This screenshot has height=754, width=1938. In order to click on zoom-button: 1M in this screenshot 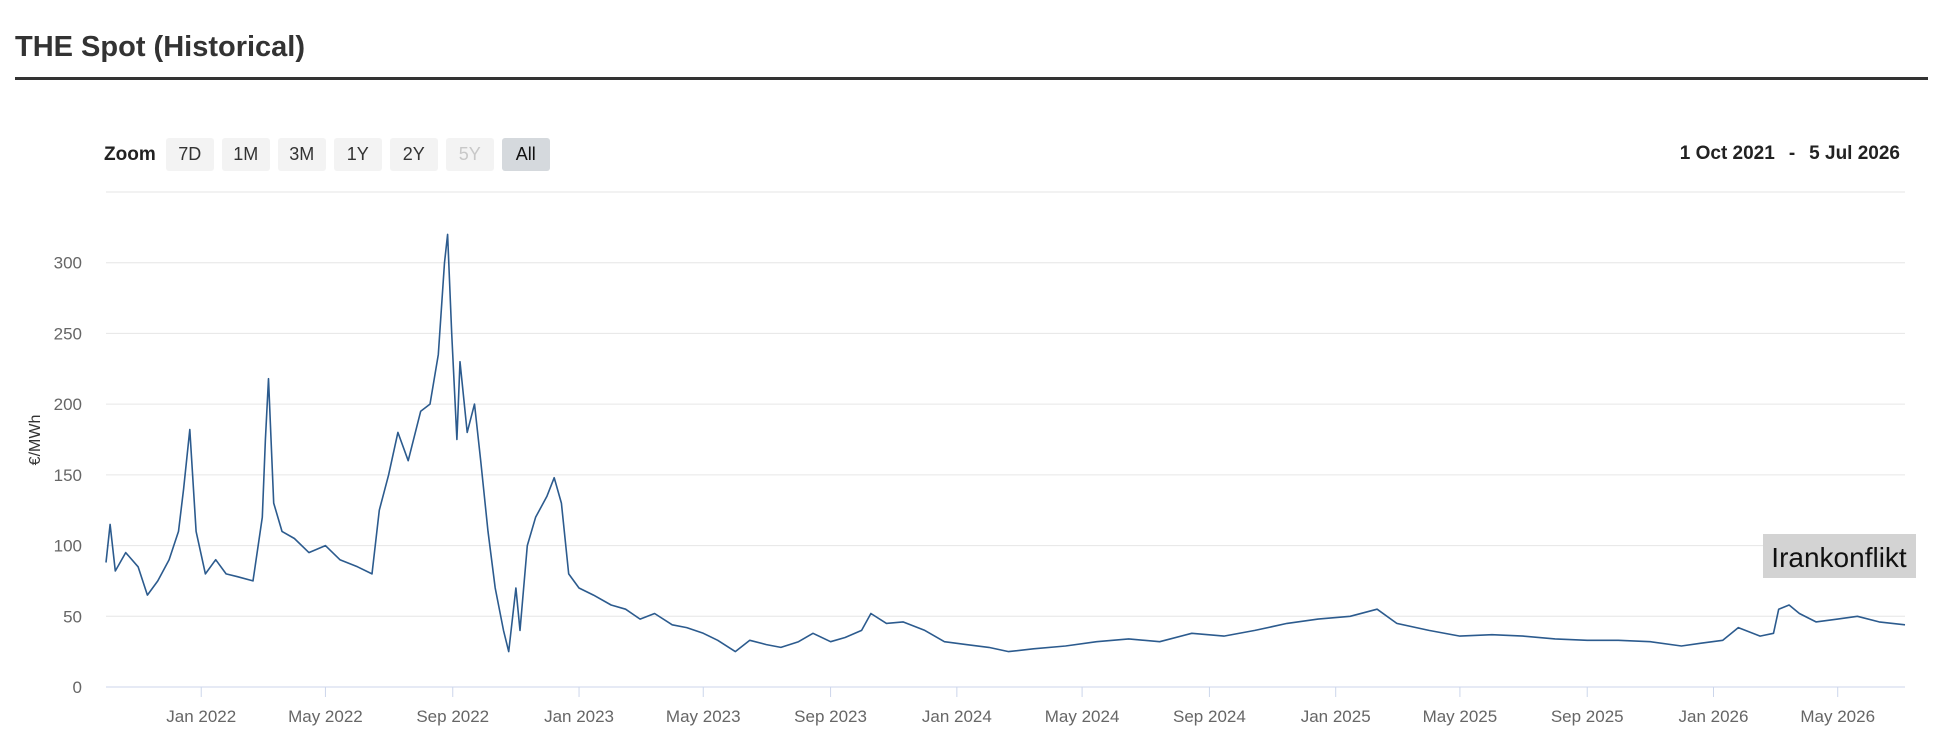, I will do `click(245, 154)`.